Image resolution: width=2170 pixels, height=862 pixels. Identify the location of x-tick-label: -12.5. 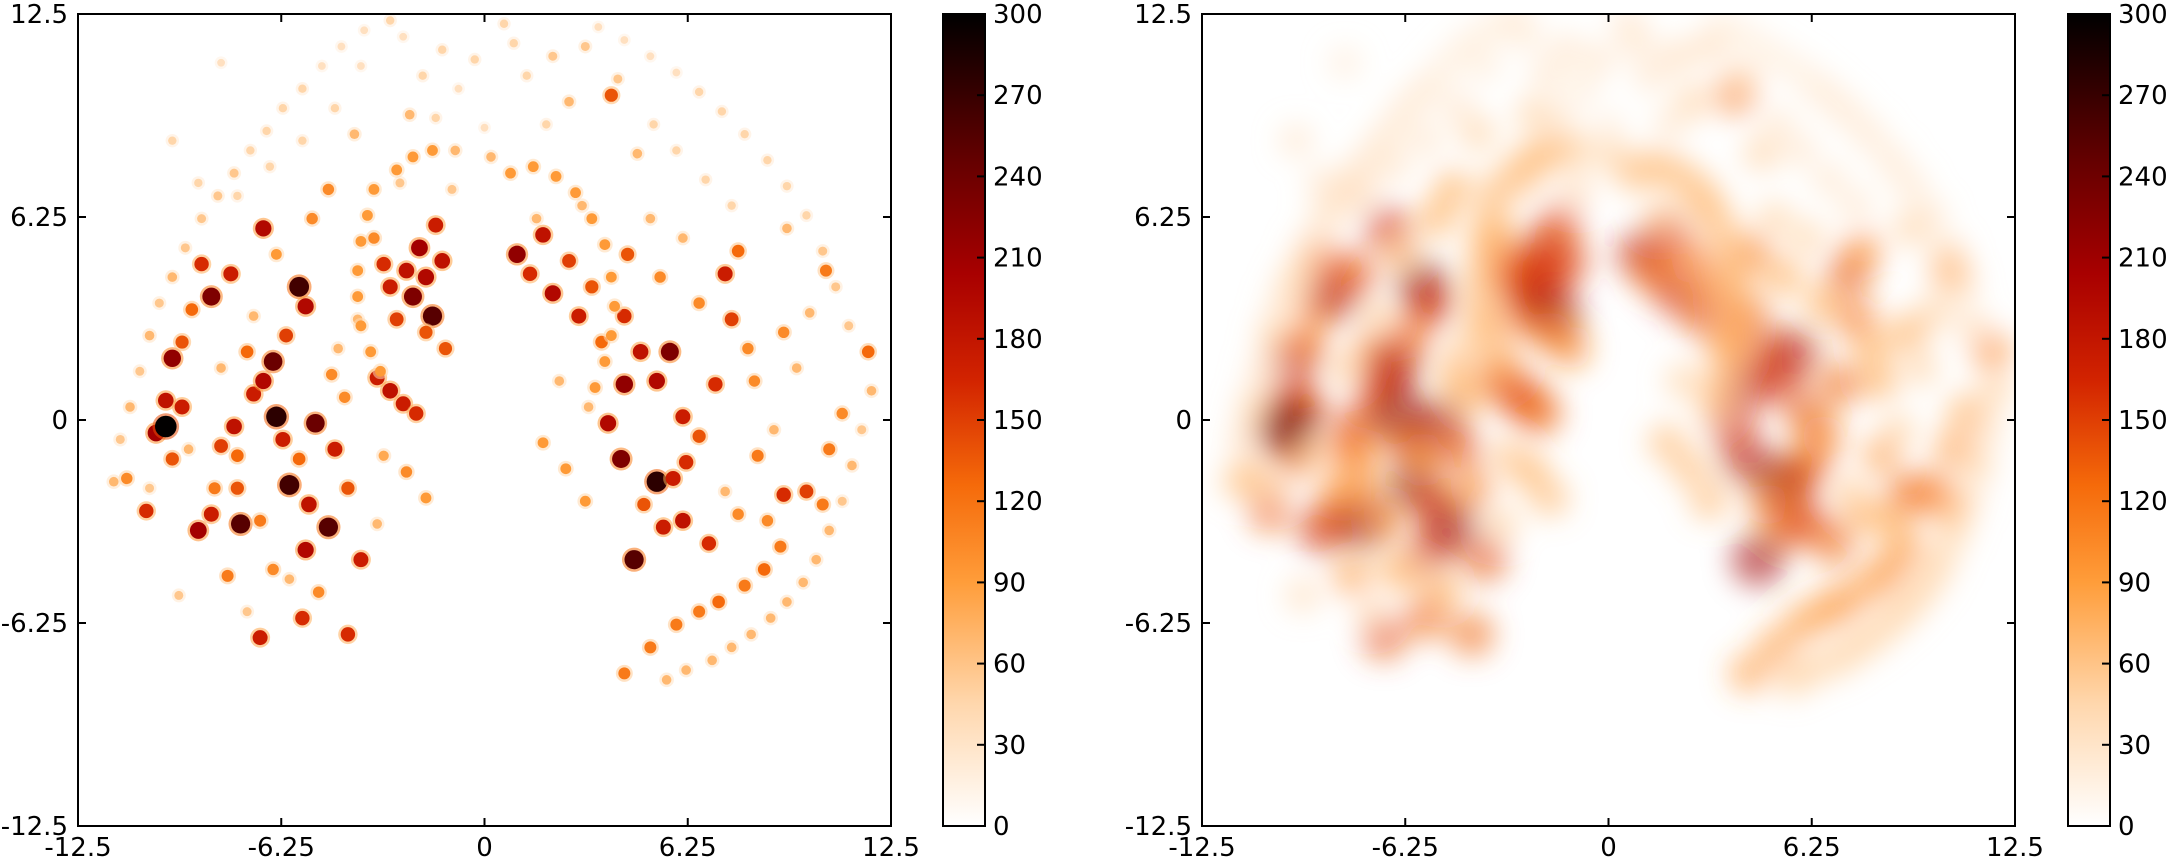
(1201, 845).